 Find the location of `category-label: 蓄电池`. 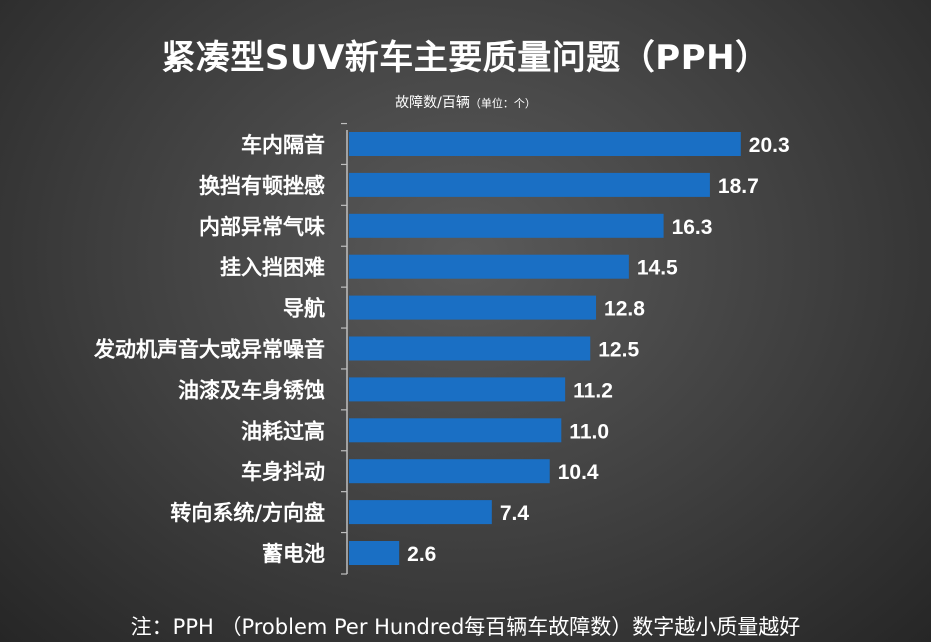

category-label: 蓄电池 is located at coordinates (293, 554).